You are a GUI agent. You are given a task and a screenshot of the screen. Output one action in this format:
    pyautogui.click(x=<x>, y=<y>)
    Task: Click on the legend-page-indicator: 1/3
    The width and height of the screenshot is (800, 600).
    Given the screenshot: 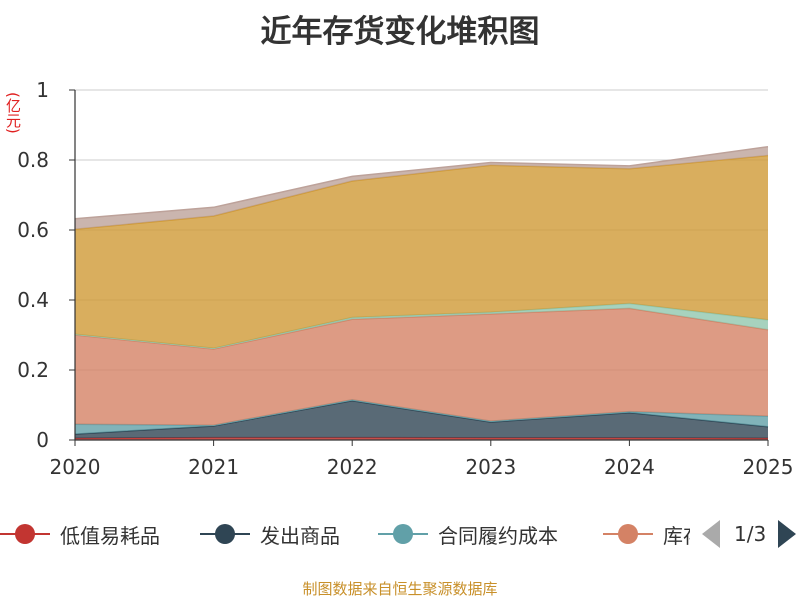 What is the action you would take?
    pyautogui.click(x=750, y=534)
    